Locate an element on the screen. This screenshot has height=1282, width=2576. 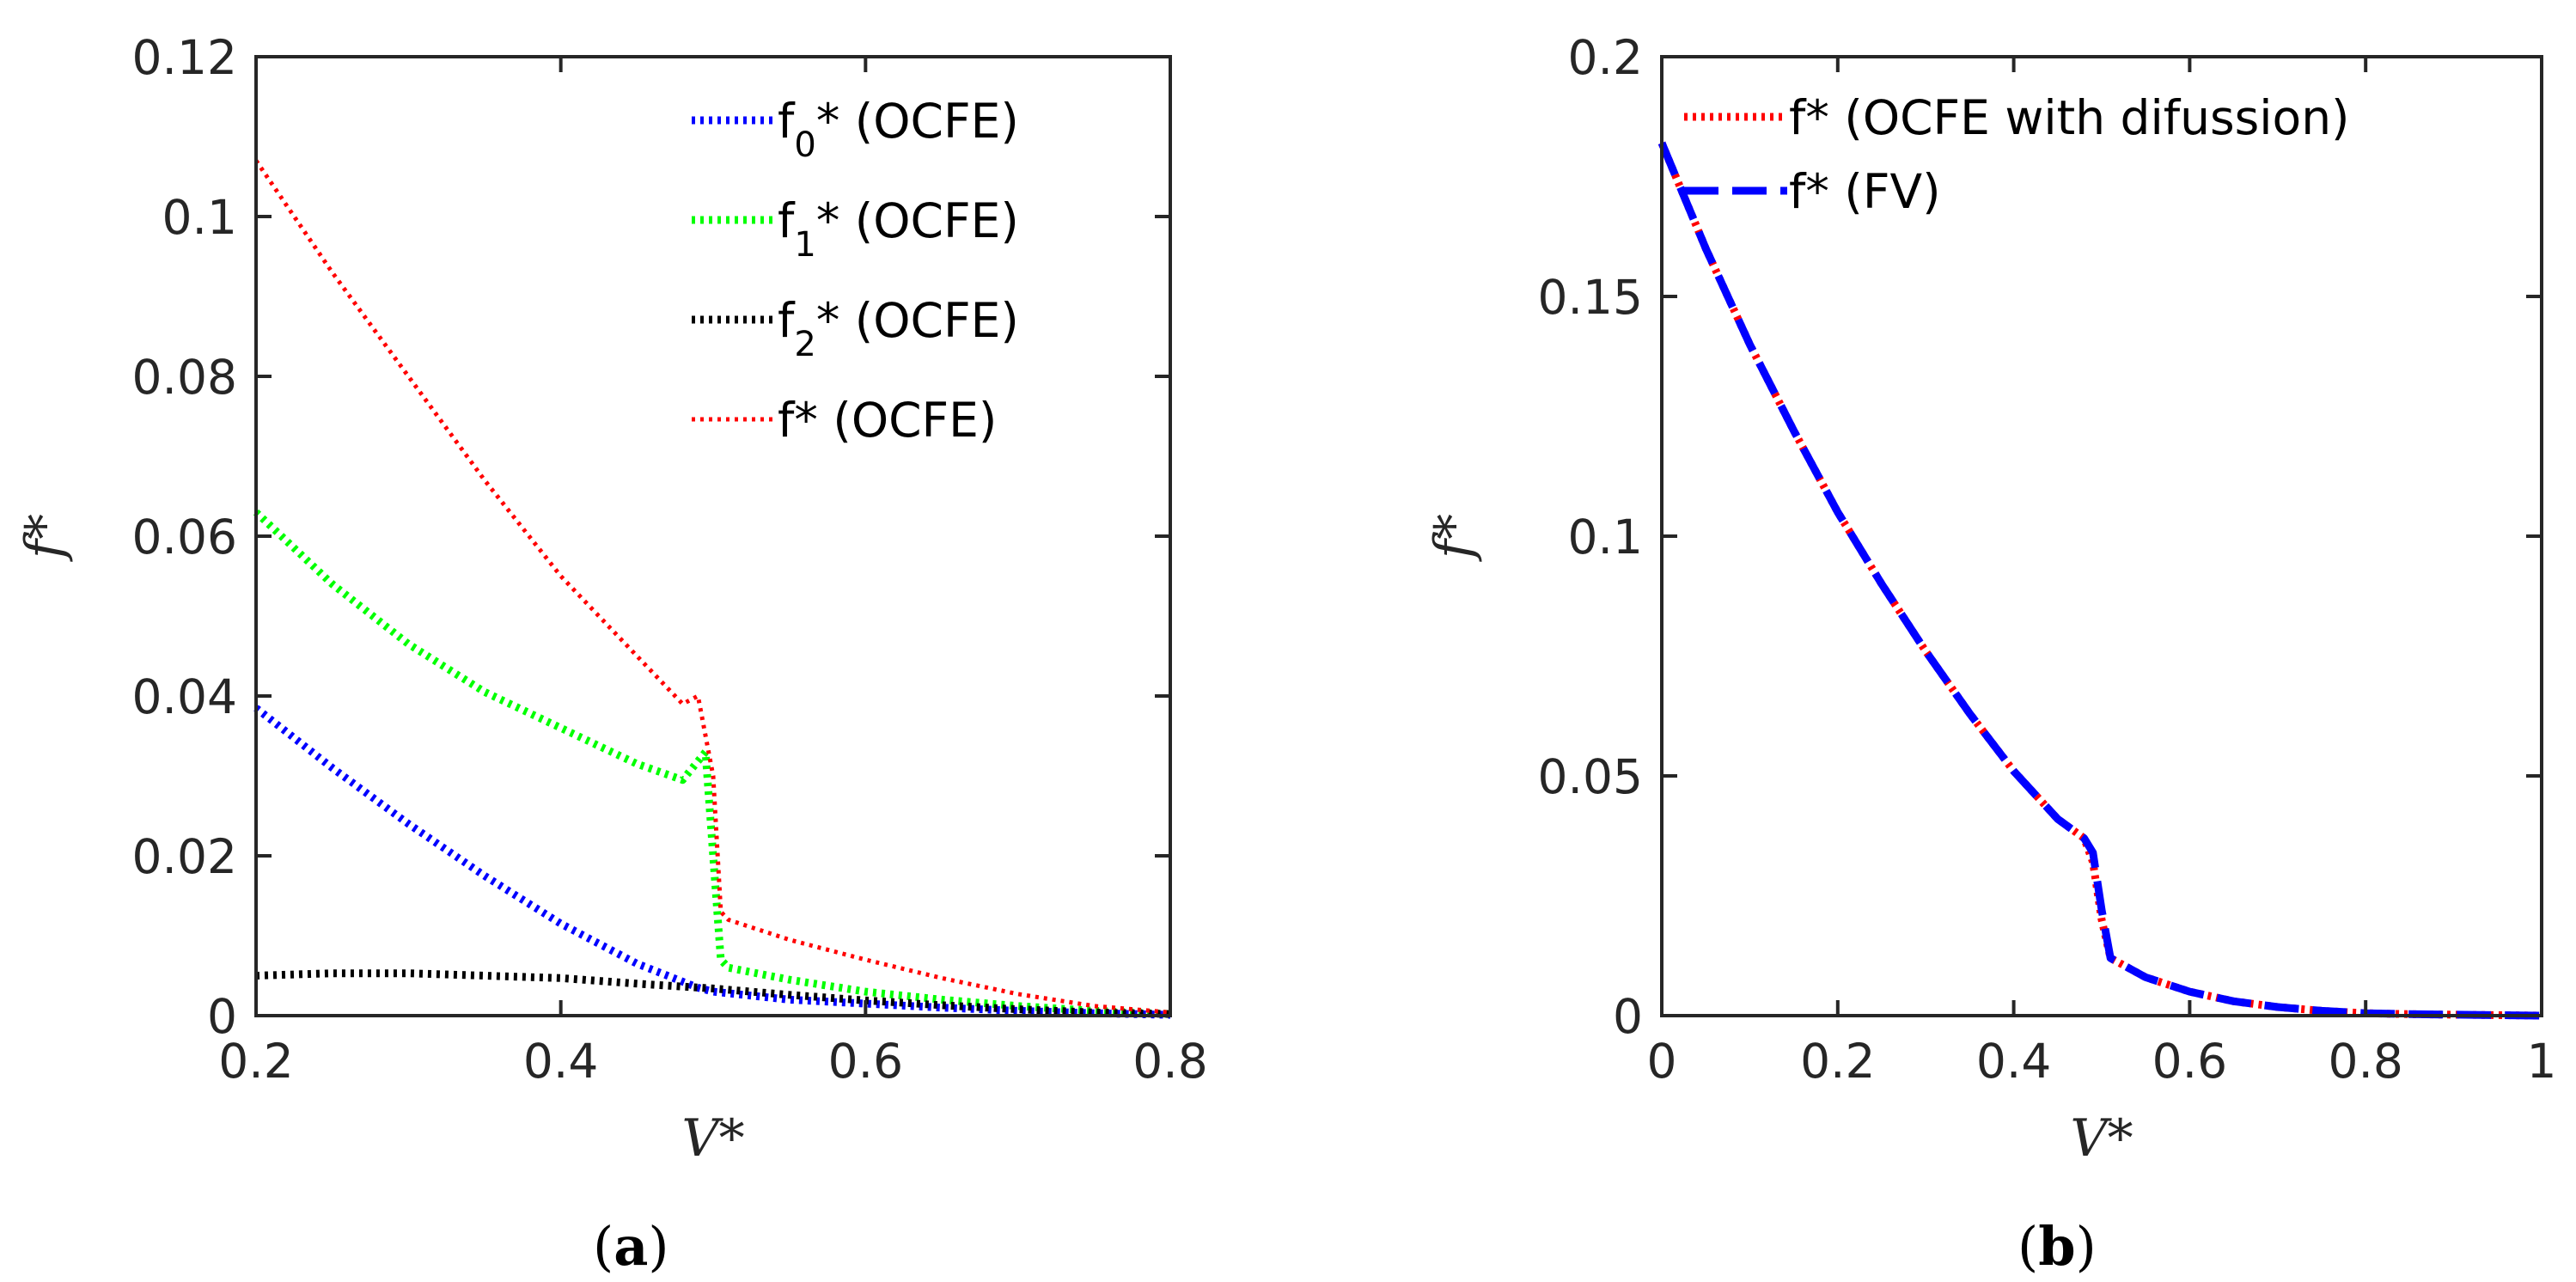
y-tick-label: 0.12 is located at coordinates (184, 57).